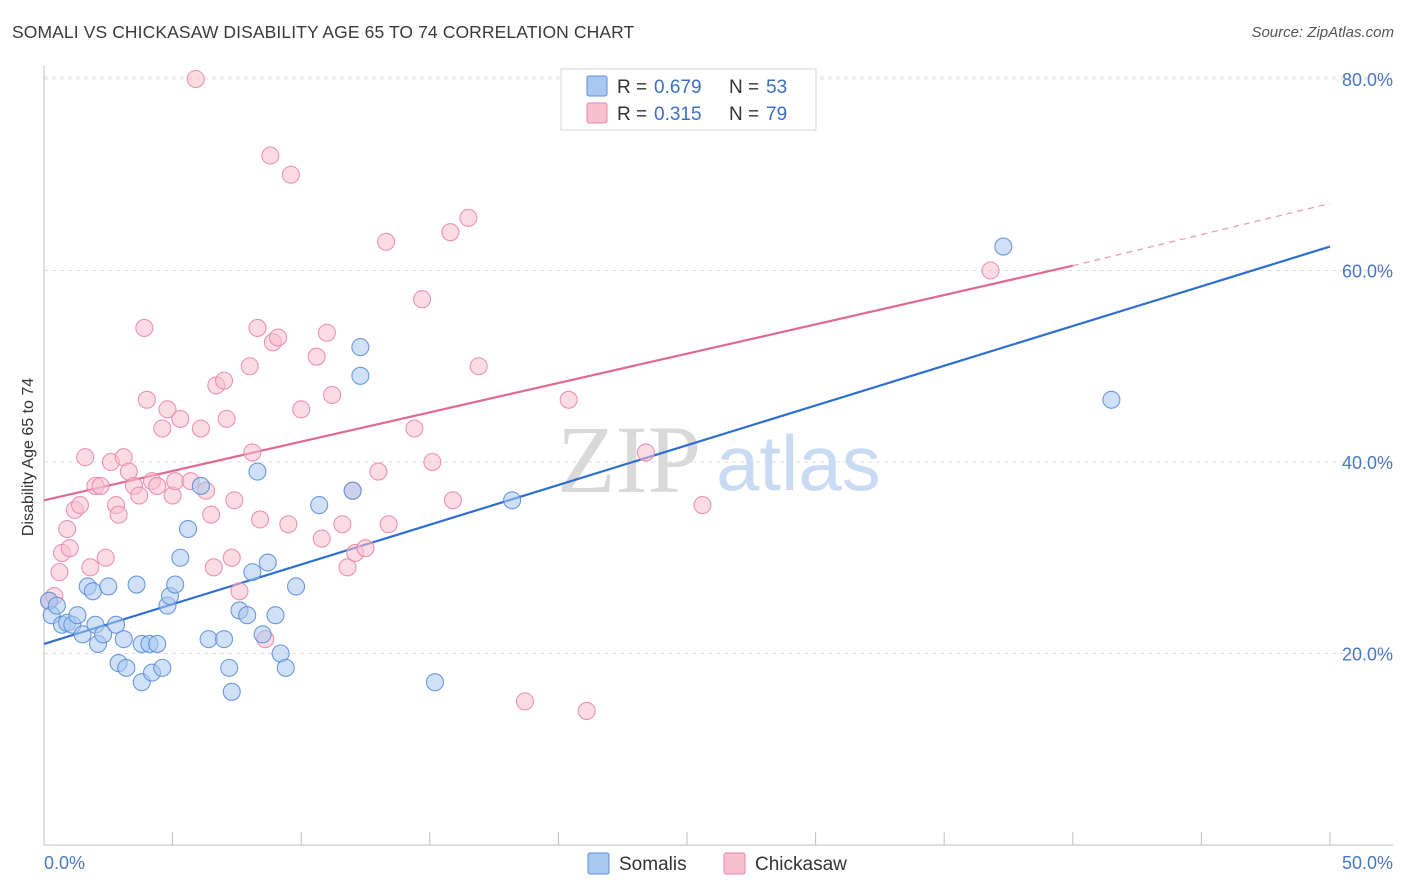  What do you see at coordinates (653, 864) in the screenshot?
I see `somalis-legend-label: Somalis` at bounding box center [653, 864].